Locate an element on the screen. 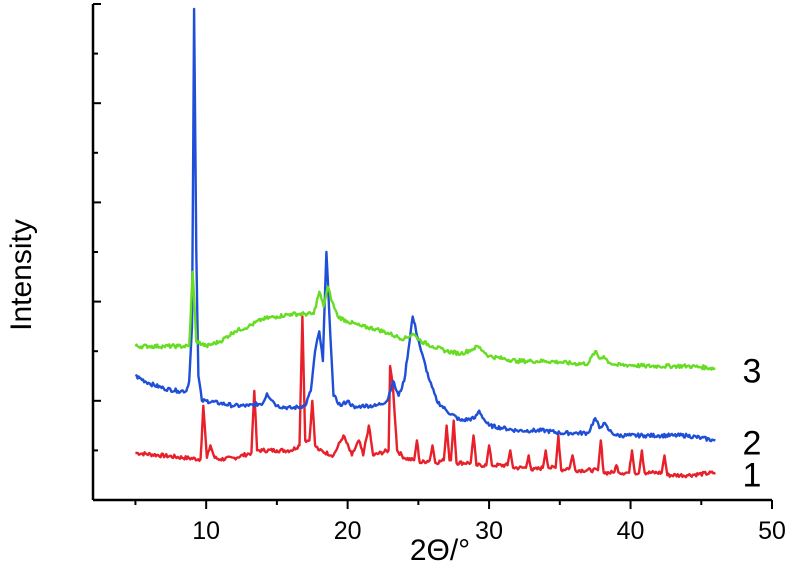 Image resolution: width=792 pixels, height=576 pixels. series-label-2: 2 is located at coordinates (752, 443).